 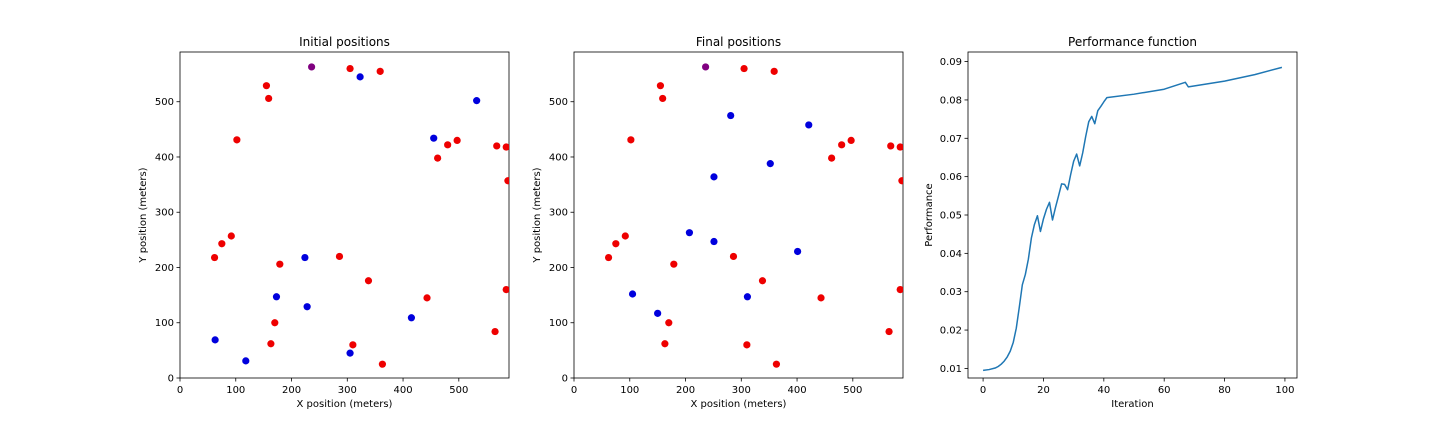 What do you see at coordinates (1284, 390) in the screenshot?
I see `x-tick-label: 100` at bounding box center [1284, 390].